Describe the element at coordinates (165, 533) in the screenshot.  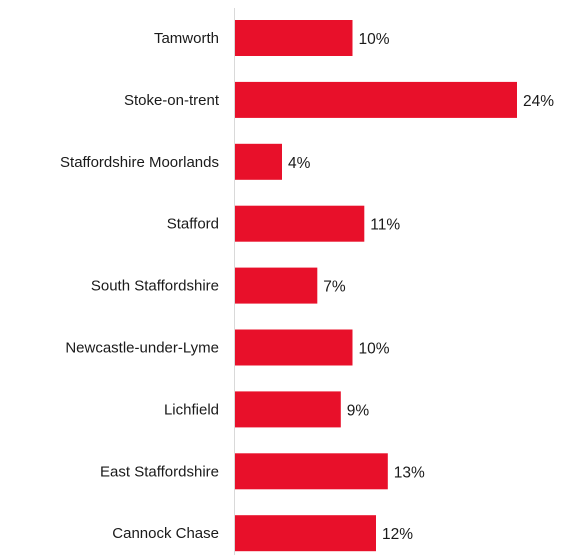
I see `category-label: Cannock Chase` at that location.